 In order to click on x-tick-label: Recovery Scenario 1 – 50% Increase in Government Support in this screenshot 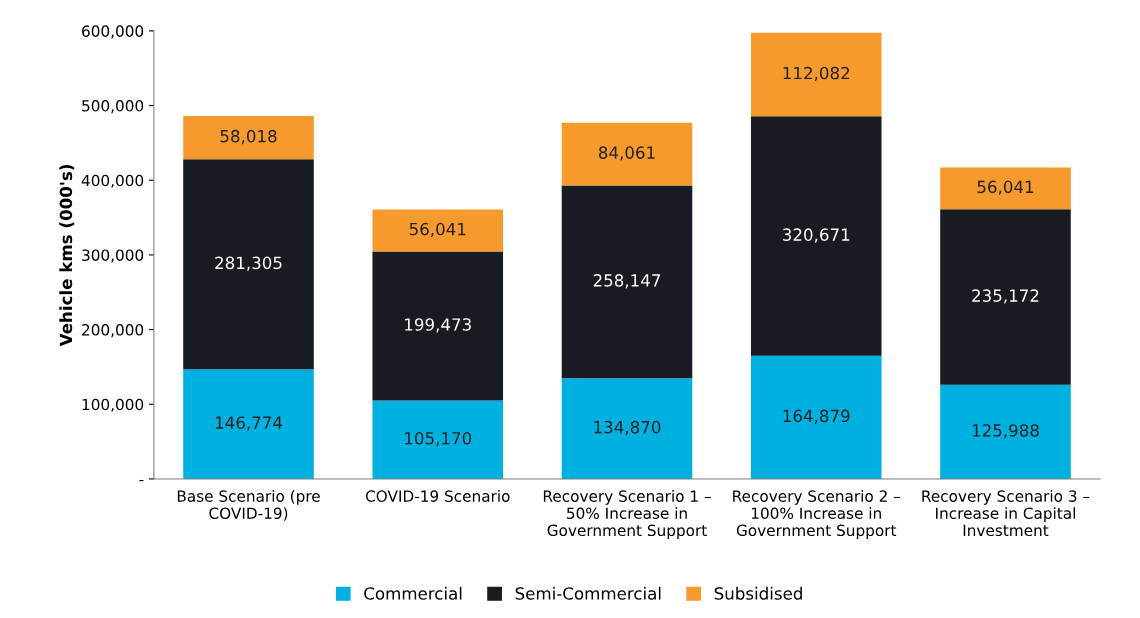, I will do `click(627, 515)`.